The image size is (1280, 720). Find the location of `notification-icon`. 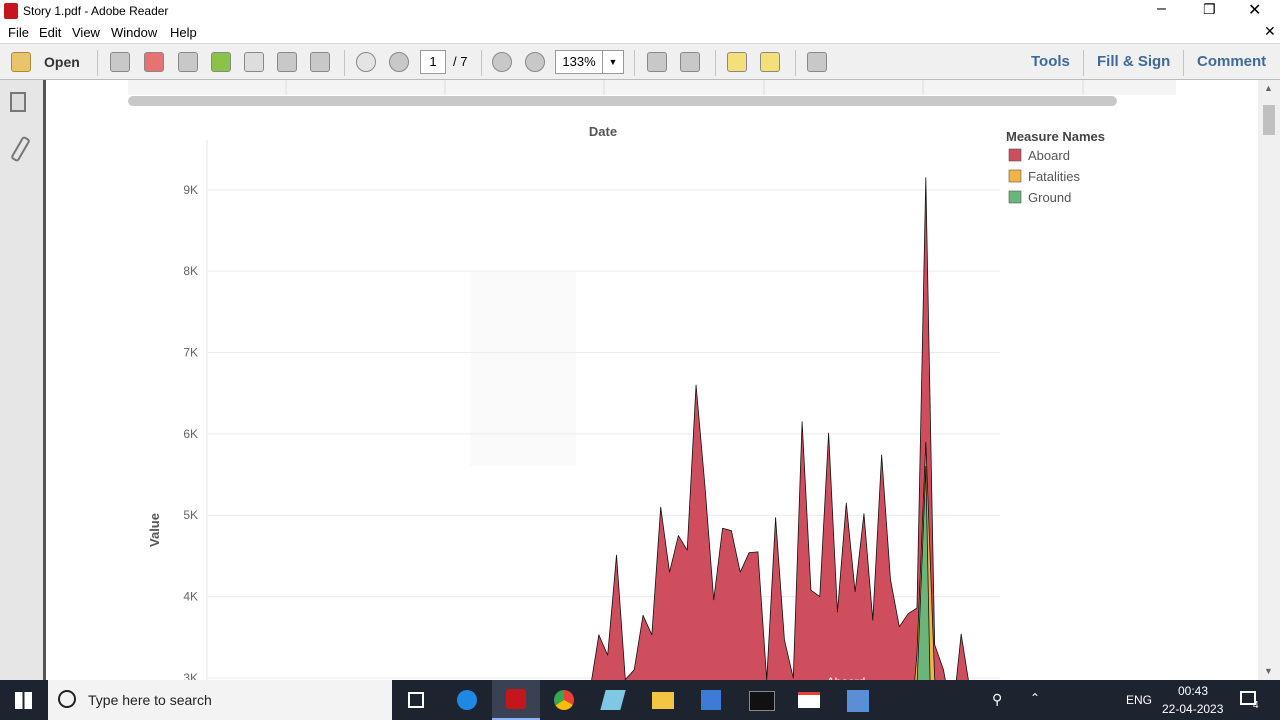

notification-icon is located at coordinates (1248, 698).